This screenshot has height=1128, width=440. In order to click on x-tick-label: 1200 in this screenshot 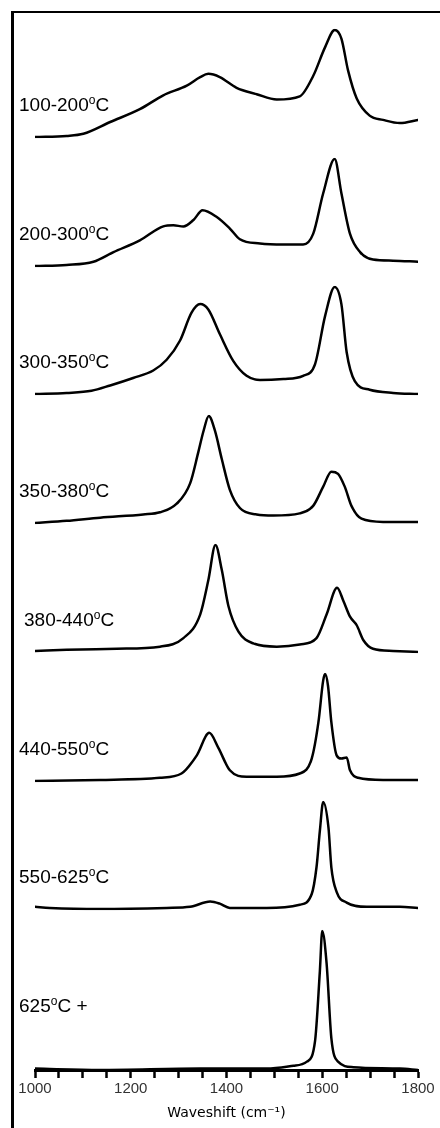, I will do `click(131, 1088)`.